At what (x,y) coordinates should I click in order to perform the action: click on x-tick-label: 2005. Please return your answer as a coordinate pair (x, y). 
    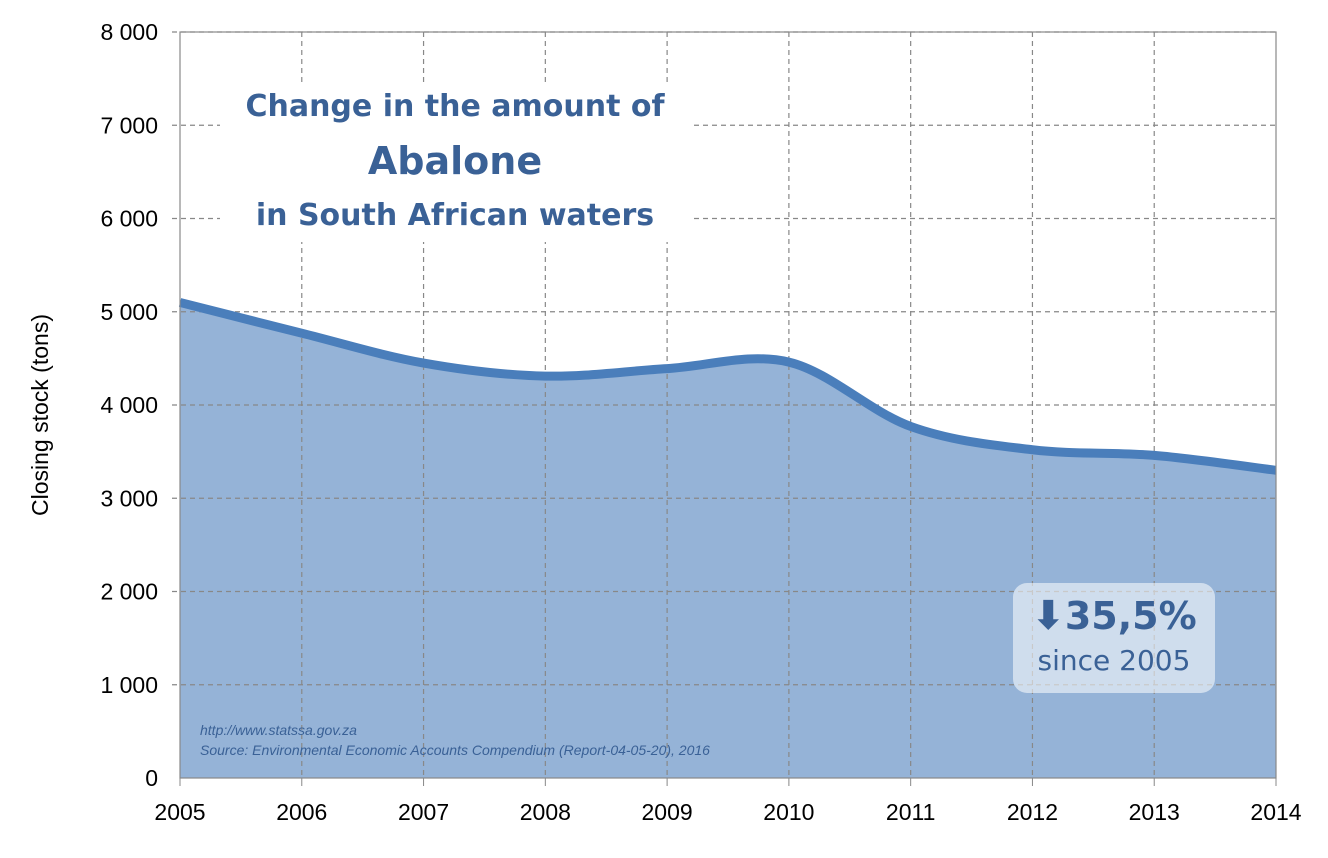
    Looking at the image, I should click on (179, 812).